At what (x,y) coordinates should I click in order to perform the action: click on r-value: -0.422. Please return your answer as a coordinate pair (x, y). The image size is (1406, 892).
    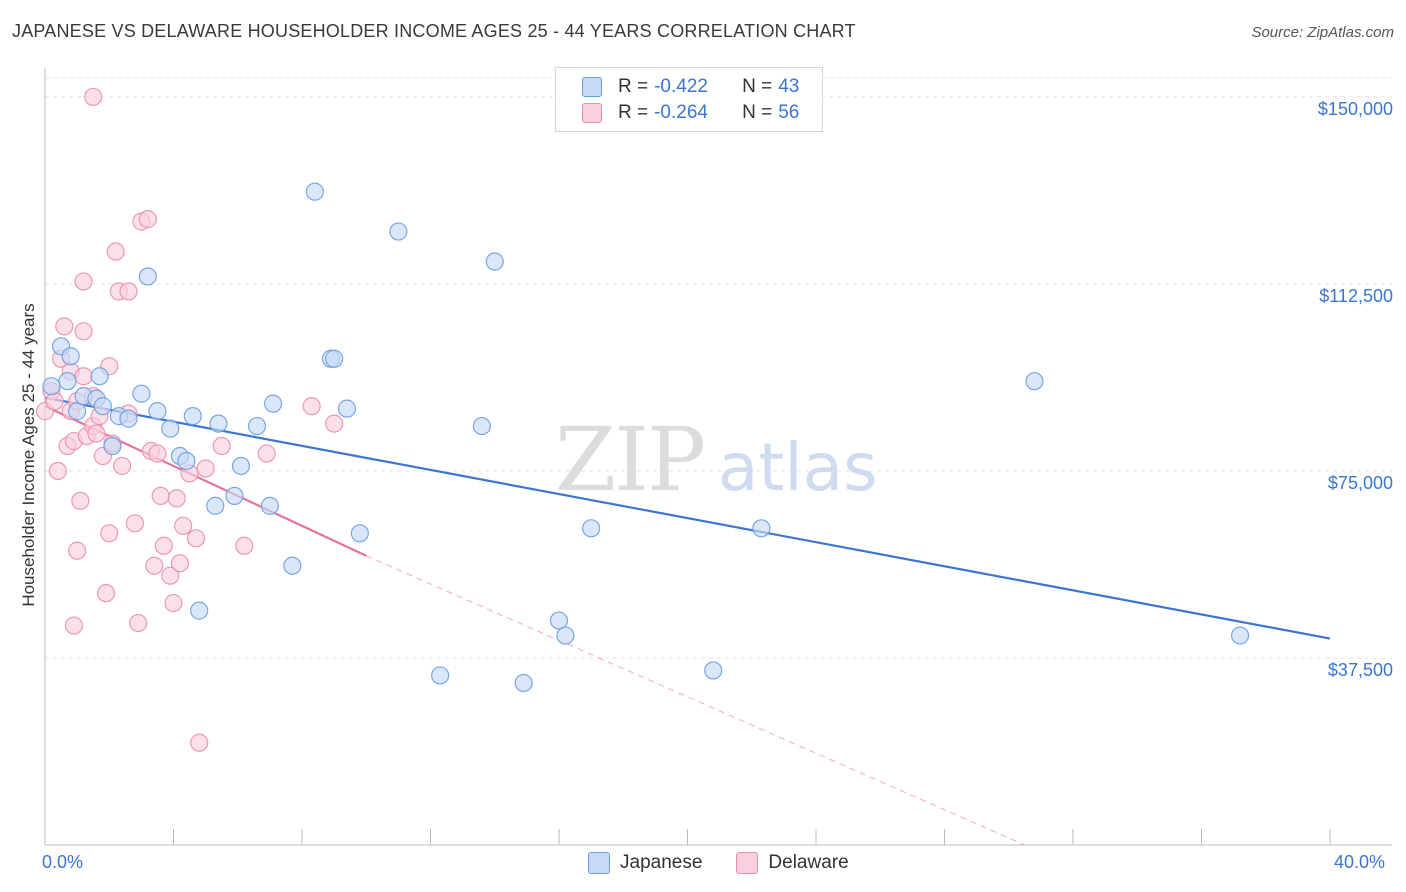
    Looking at the image, I should click on (681, 86).